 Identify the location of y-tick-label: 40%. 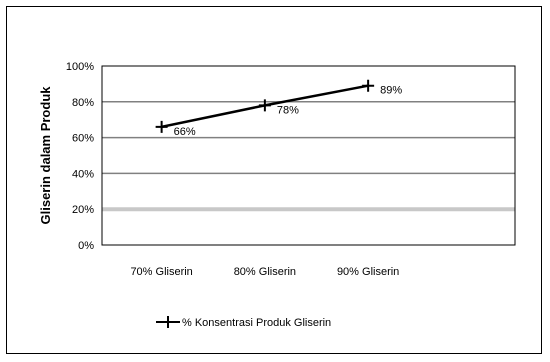
(83, 174).